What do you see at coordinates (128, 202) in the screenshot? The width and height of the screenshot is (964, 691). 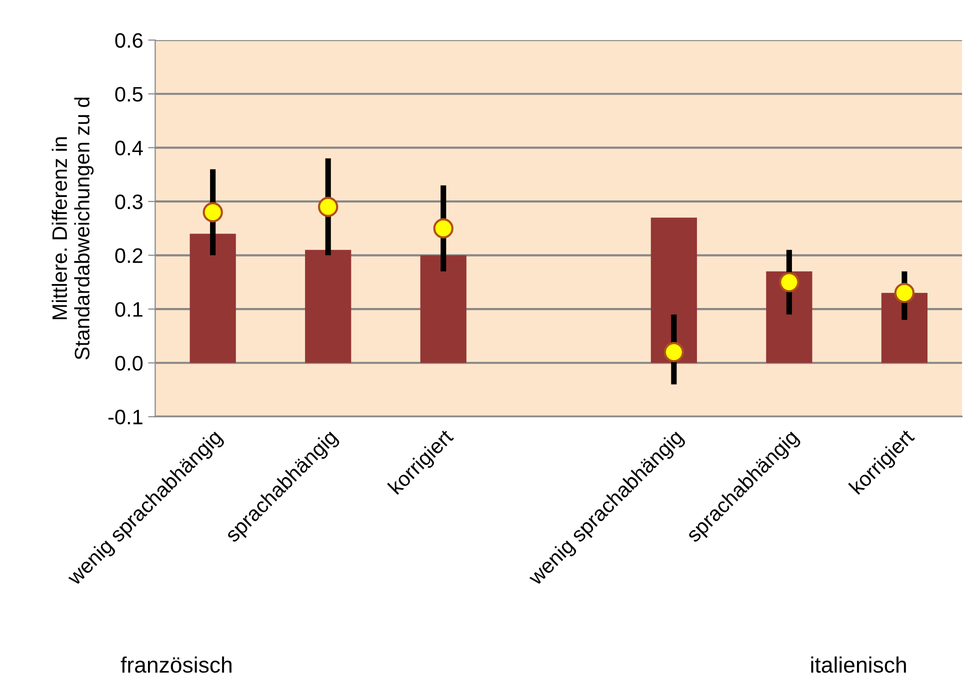 I see `y-tick-label: 0.3` at bounding box center [128, 202].